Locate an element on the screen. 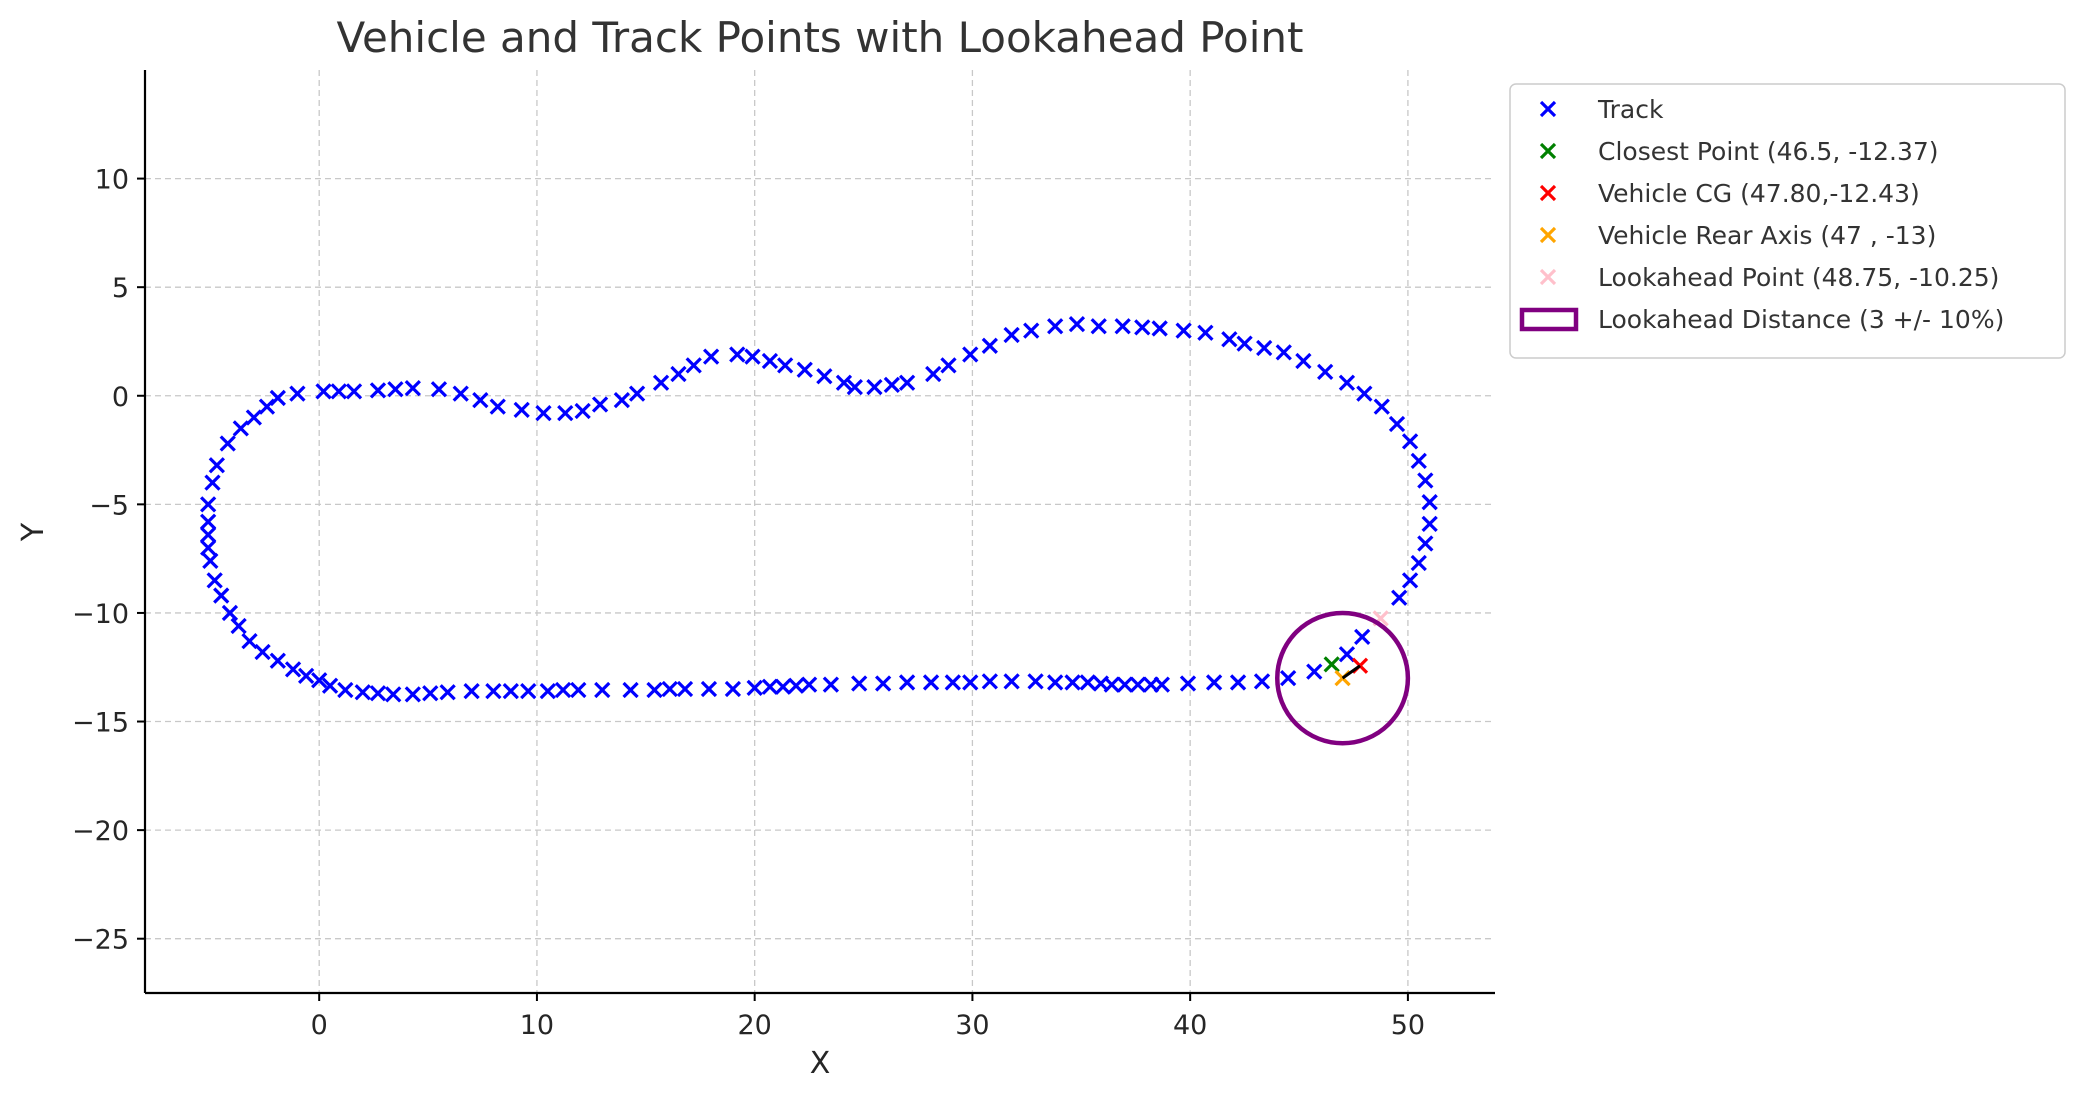 The image size is (2079, 1101). y-tick-label: −20 is located at coordinates (100, 831).